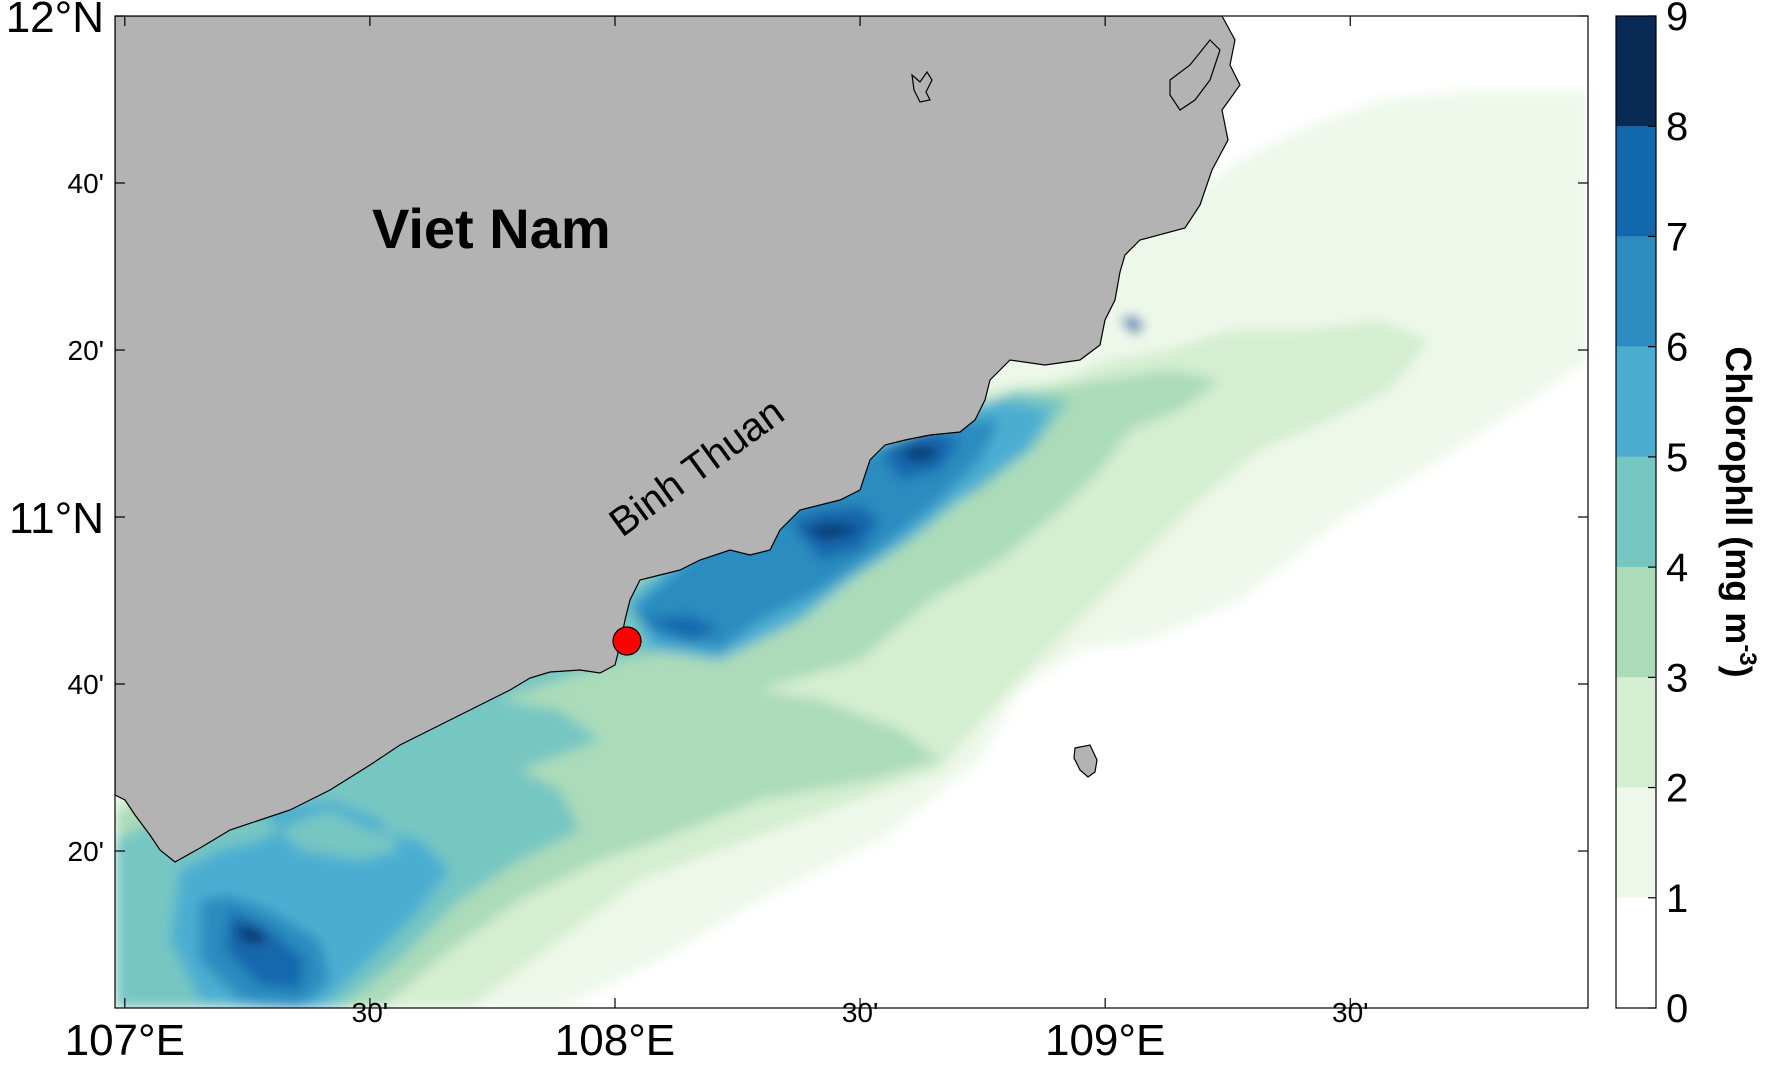 The image size is (1772, 1066). What do you see at coordinates (1105, 1038) in the screenshot?
I see `x-tick-label: 109°E` at bounding box center [1105, 1038].